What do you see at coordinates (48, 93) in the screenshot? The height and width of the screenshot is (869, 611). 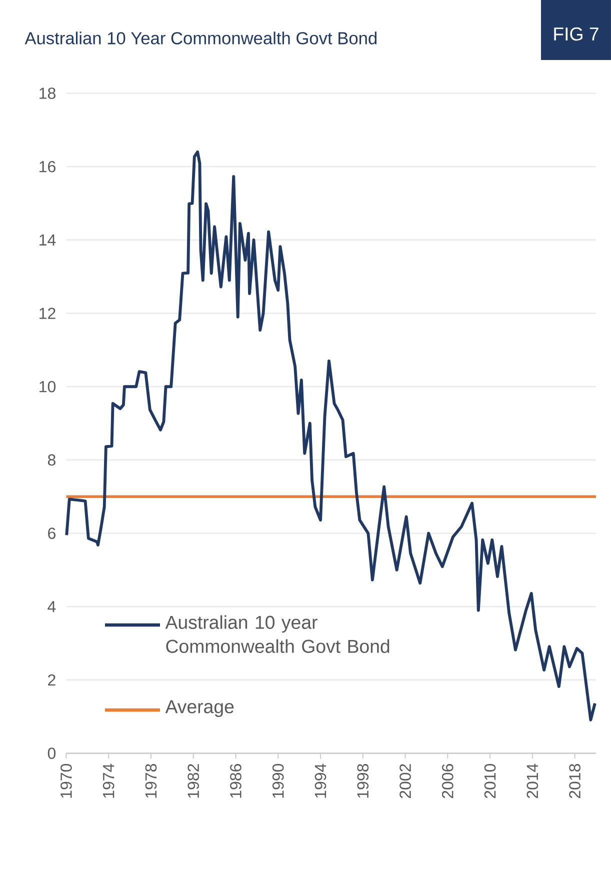 I see `y-tick-label: 18` at bounding box center [48, 93].